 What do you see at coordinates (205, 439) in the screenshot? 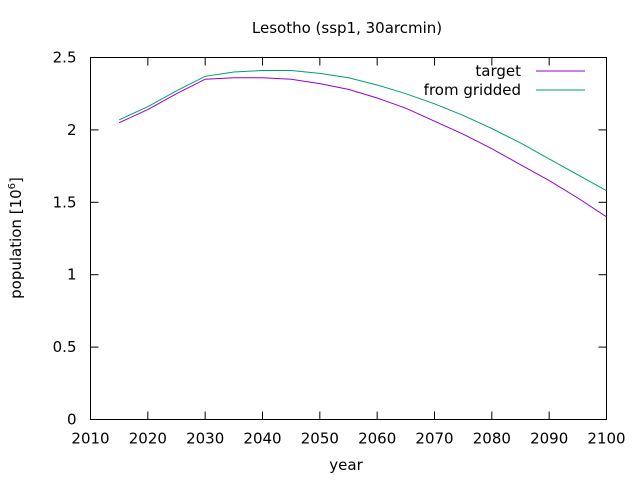
I see `x-tick-label: 2030` at bounding box center [205, 439].